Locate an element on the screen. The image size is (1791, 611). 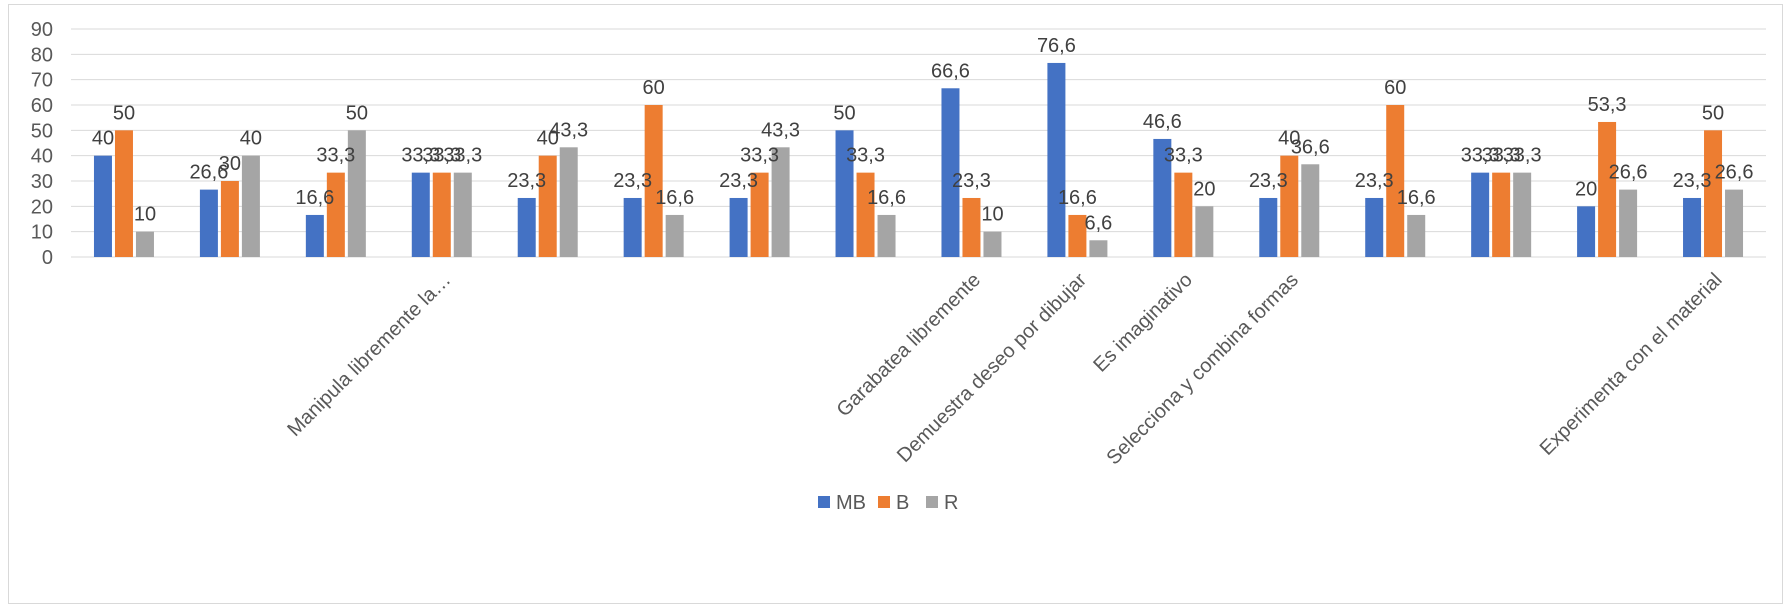
y-tick-label: 80 is located at coordinates (42, 55).